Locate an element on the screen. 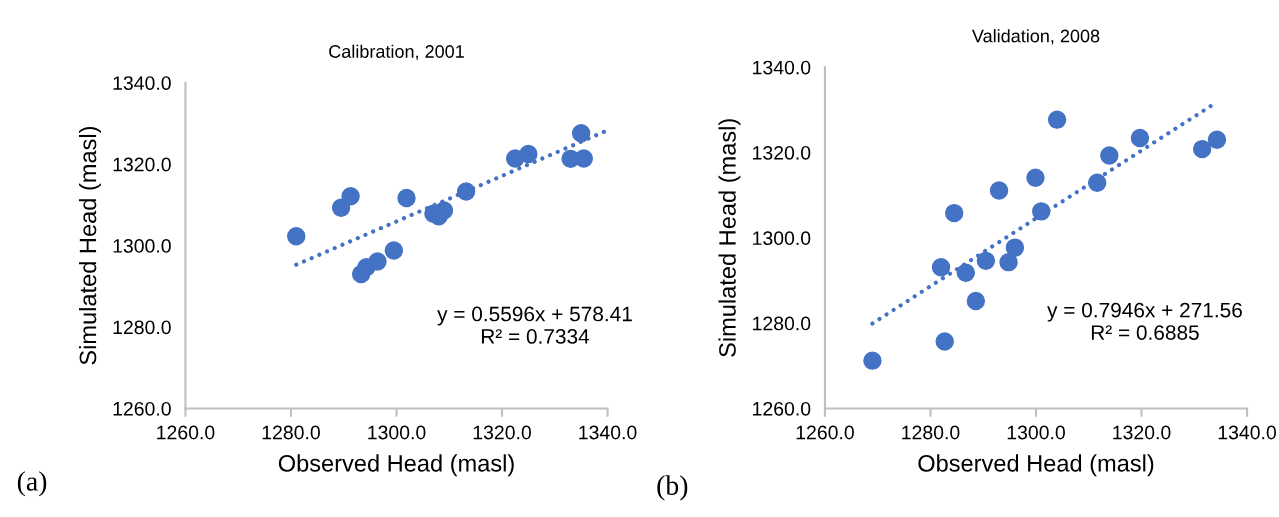 The height and width of the screenshot is (517, 1279). chart-title: Validation, 2008 is located at coordinates (1035, 37).